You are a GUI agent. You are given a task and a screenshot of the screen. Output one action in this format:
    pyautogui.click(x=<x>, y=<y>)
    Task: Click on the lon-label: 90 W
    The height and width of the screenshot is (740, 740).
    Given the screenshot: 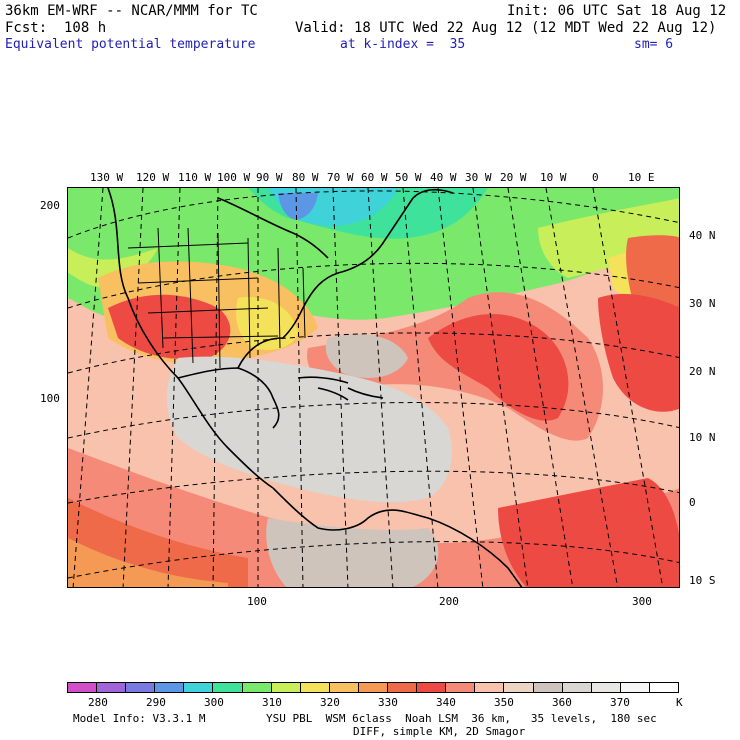 What is the action you would take?
    pyautogui.click(x=269, y=177)
    